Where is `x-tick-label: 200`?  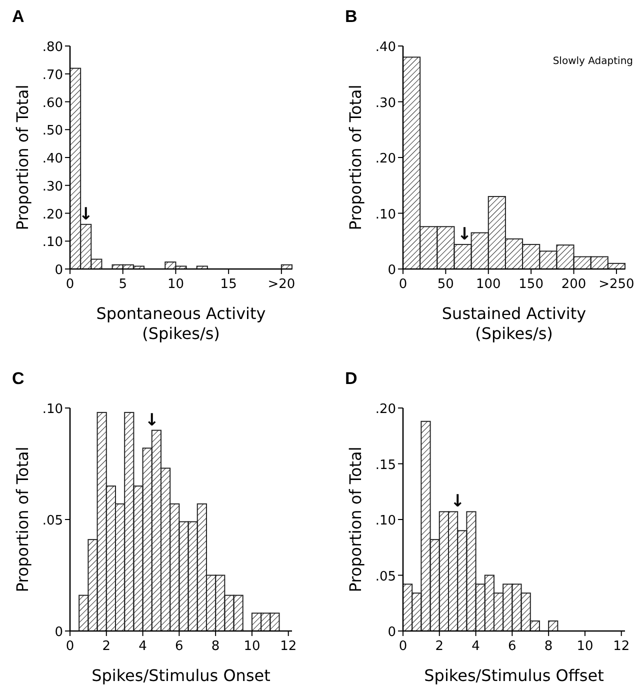
x-tick-label: 200 is located at coordinates (573, 284).